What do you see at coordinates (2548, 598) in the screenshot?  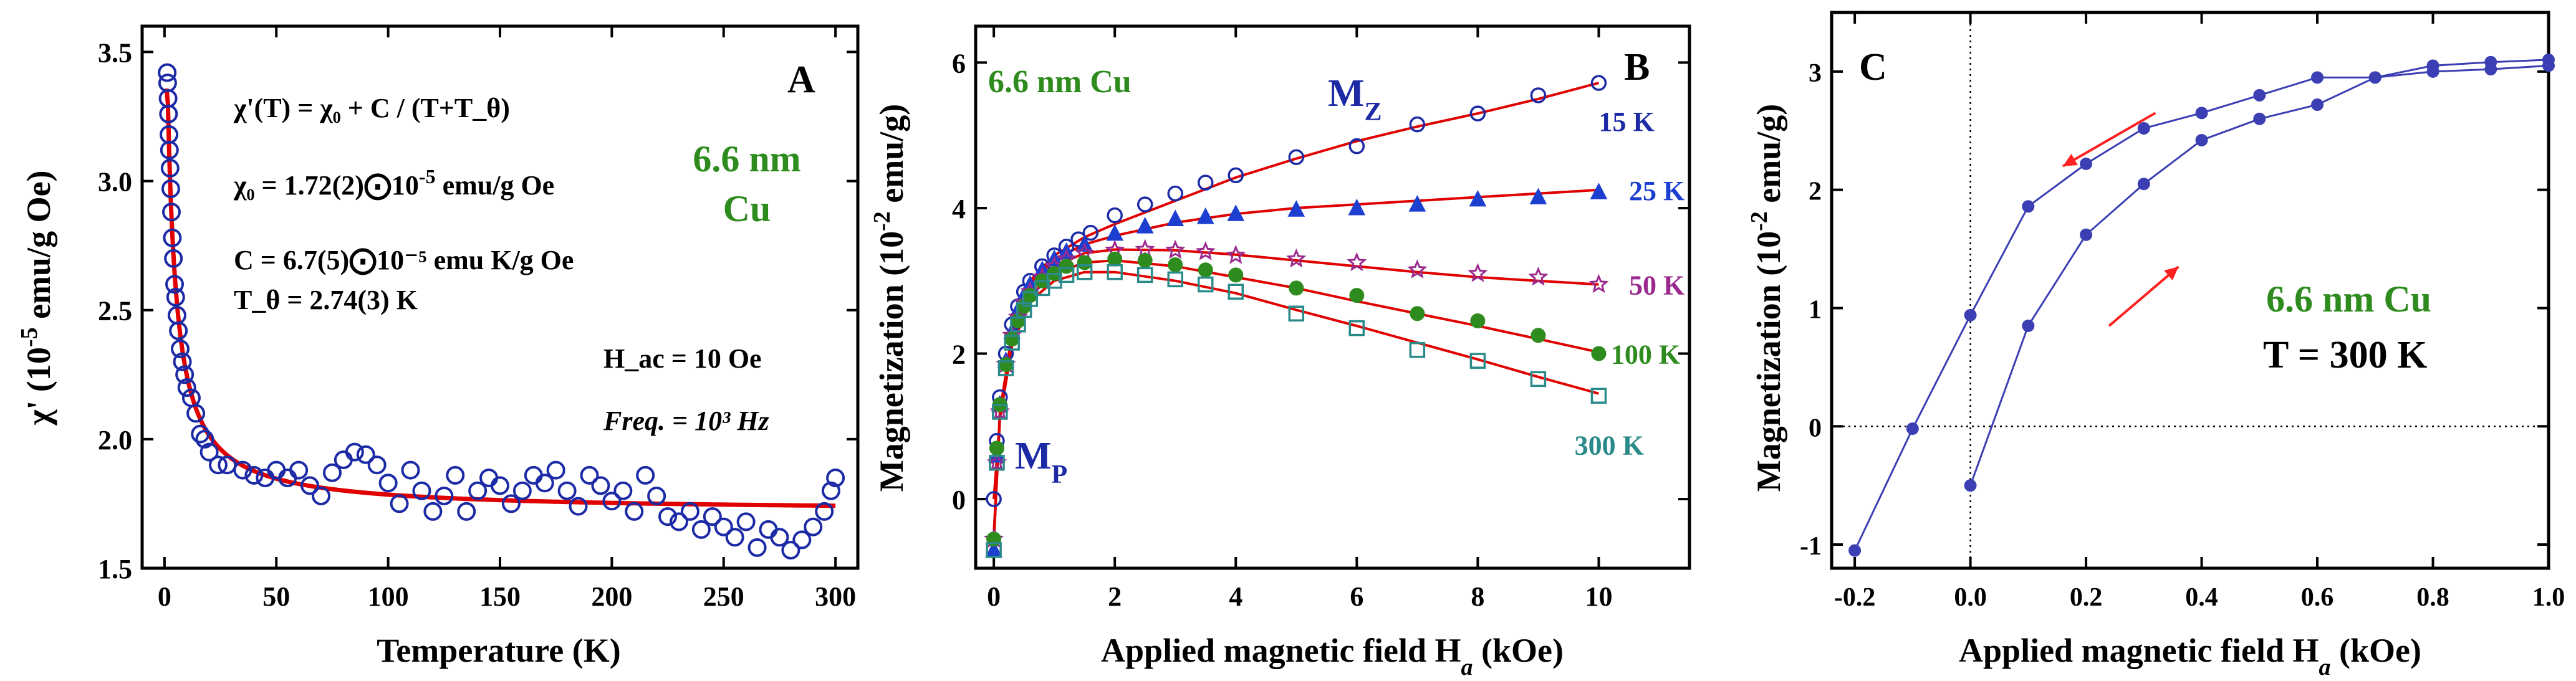 I see `x-tick-label: 1.0` at bounding box center [2548, 598].